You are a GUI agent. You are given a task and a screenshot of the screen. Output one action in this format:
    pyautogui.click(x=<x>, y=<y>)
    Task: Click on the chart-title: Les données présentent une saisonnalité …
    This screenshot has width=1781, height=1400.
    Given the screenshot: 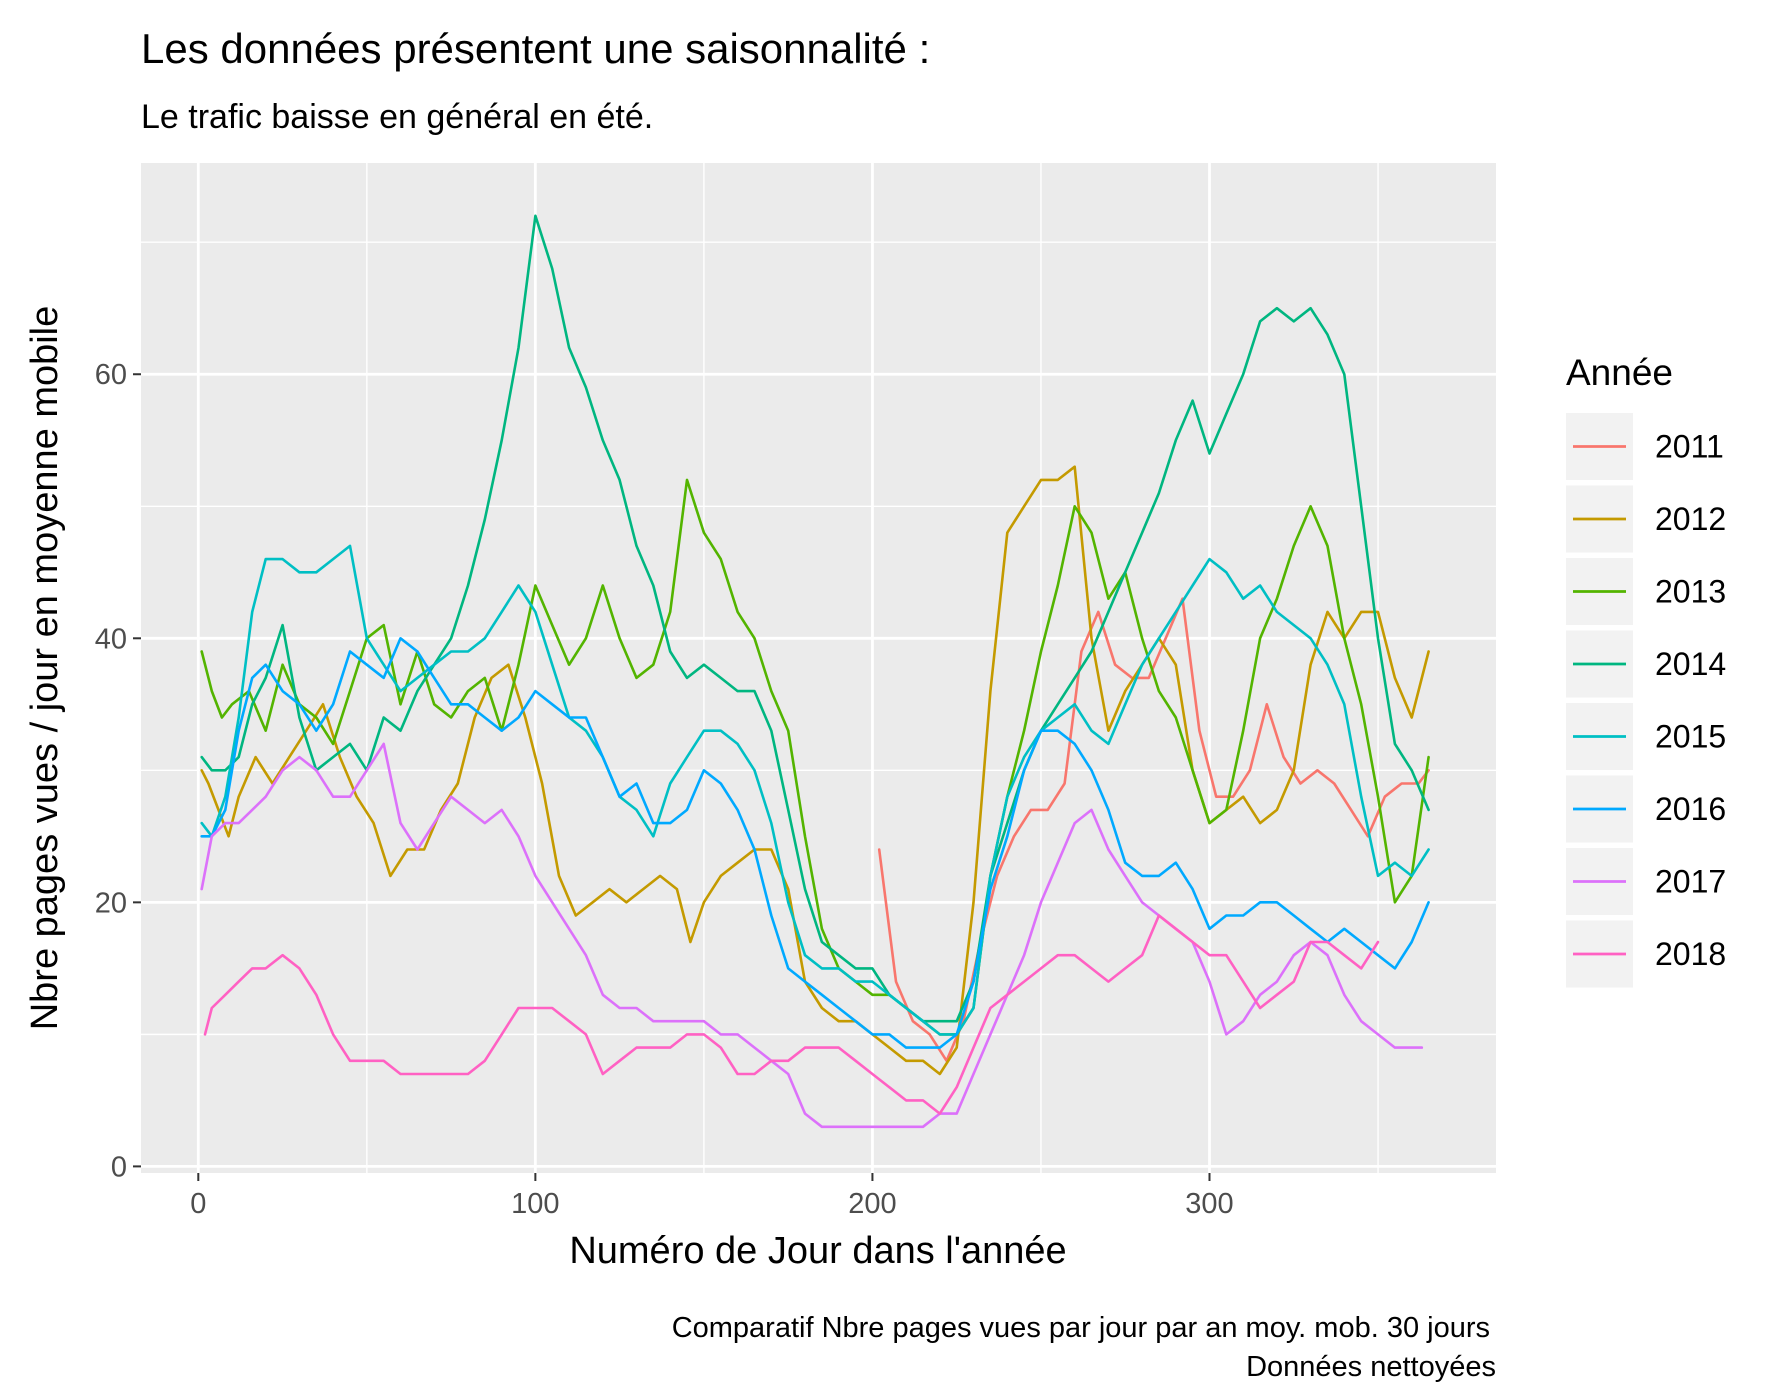 What is the action you would take?
    pyautogui.click(x=535, y=48)
    